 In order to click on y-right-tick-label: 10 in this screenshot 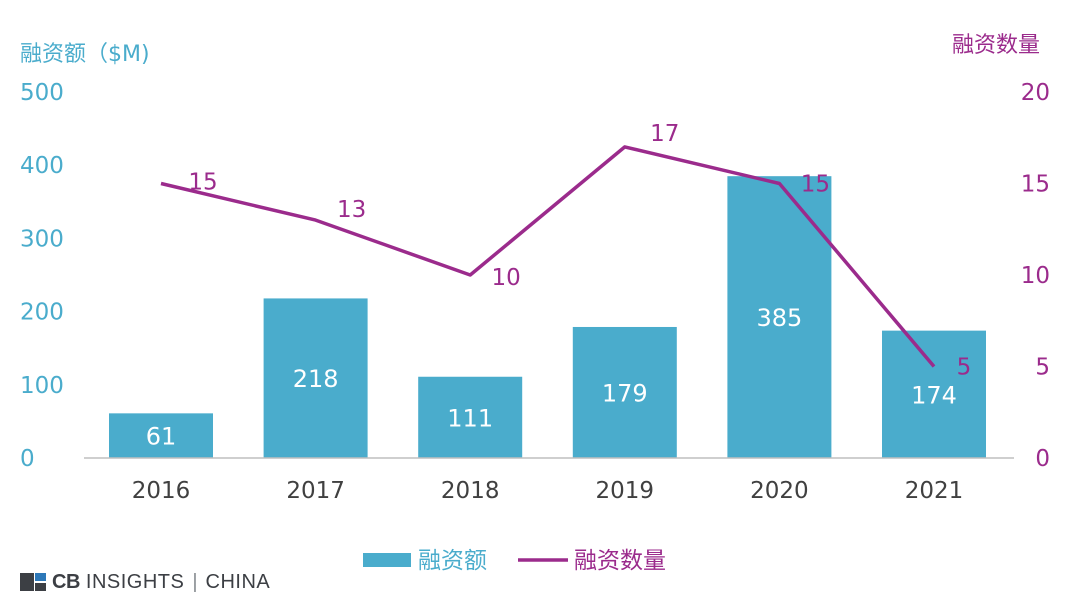, I will do `click(1035, 276)`.